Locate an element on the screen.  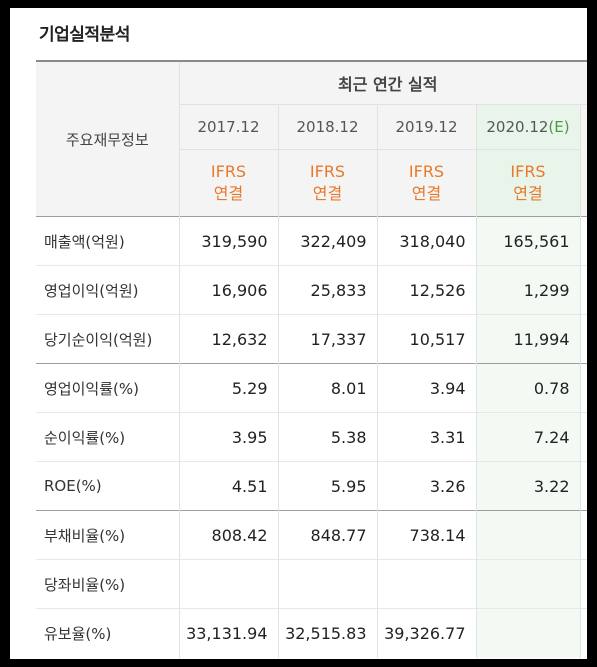
cell-value: 3.94 is located at coordinates (427, 388).